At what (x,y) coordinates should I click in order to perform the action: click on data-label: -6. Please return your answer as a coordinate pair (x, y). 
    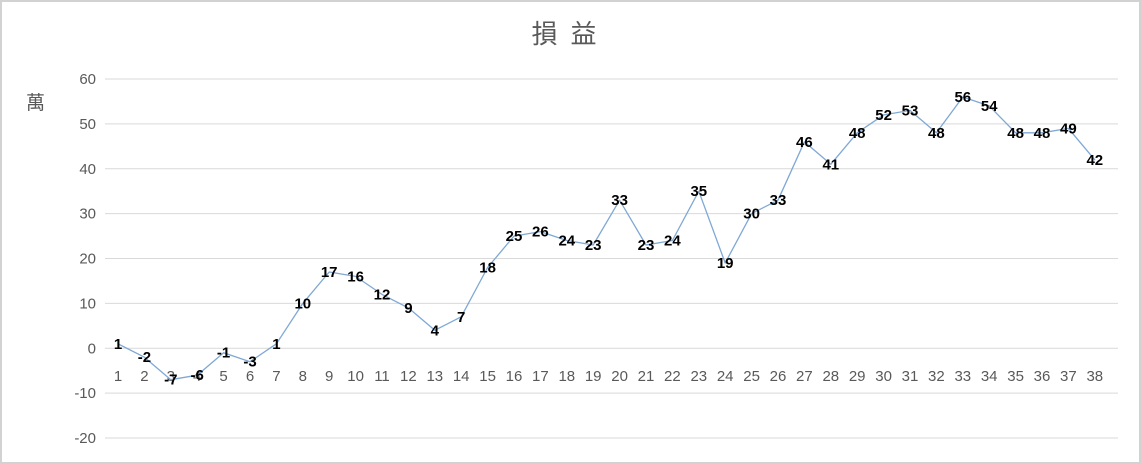
    Looking at the image, I should click on (197, 375).